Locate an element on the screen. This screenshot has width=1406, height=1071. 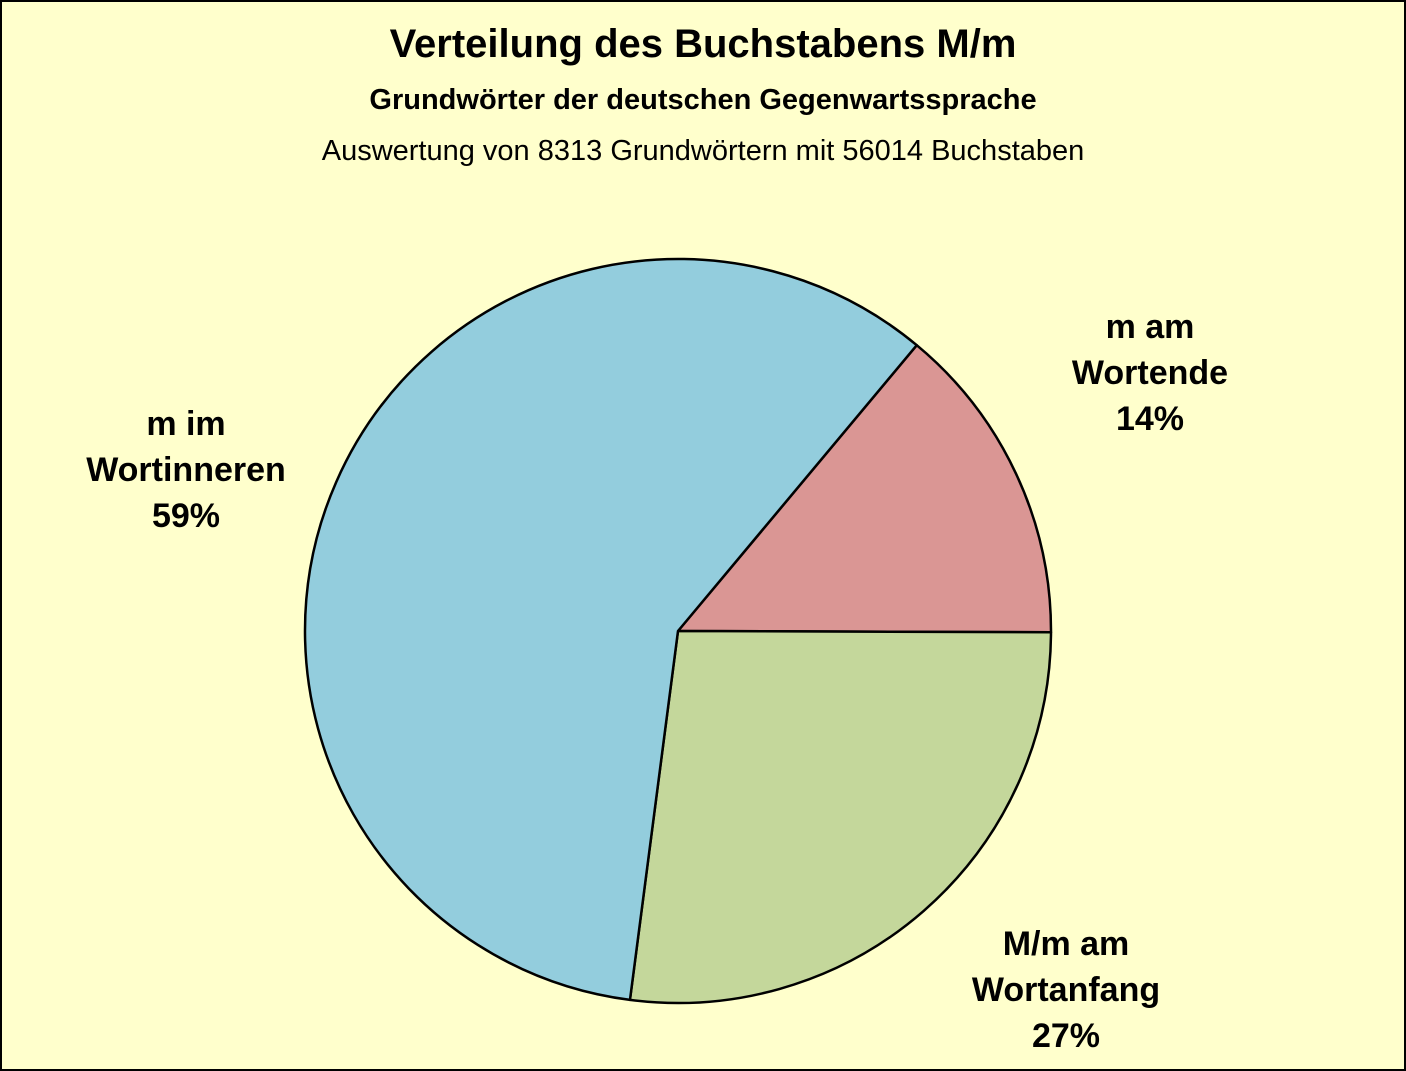
slice-label-line: m am is located at coordinates (1150, 327).